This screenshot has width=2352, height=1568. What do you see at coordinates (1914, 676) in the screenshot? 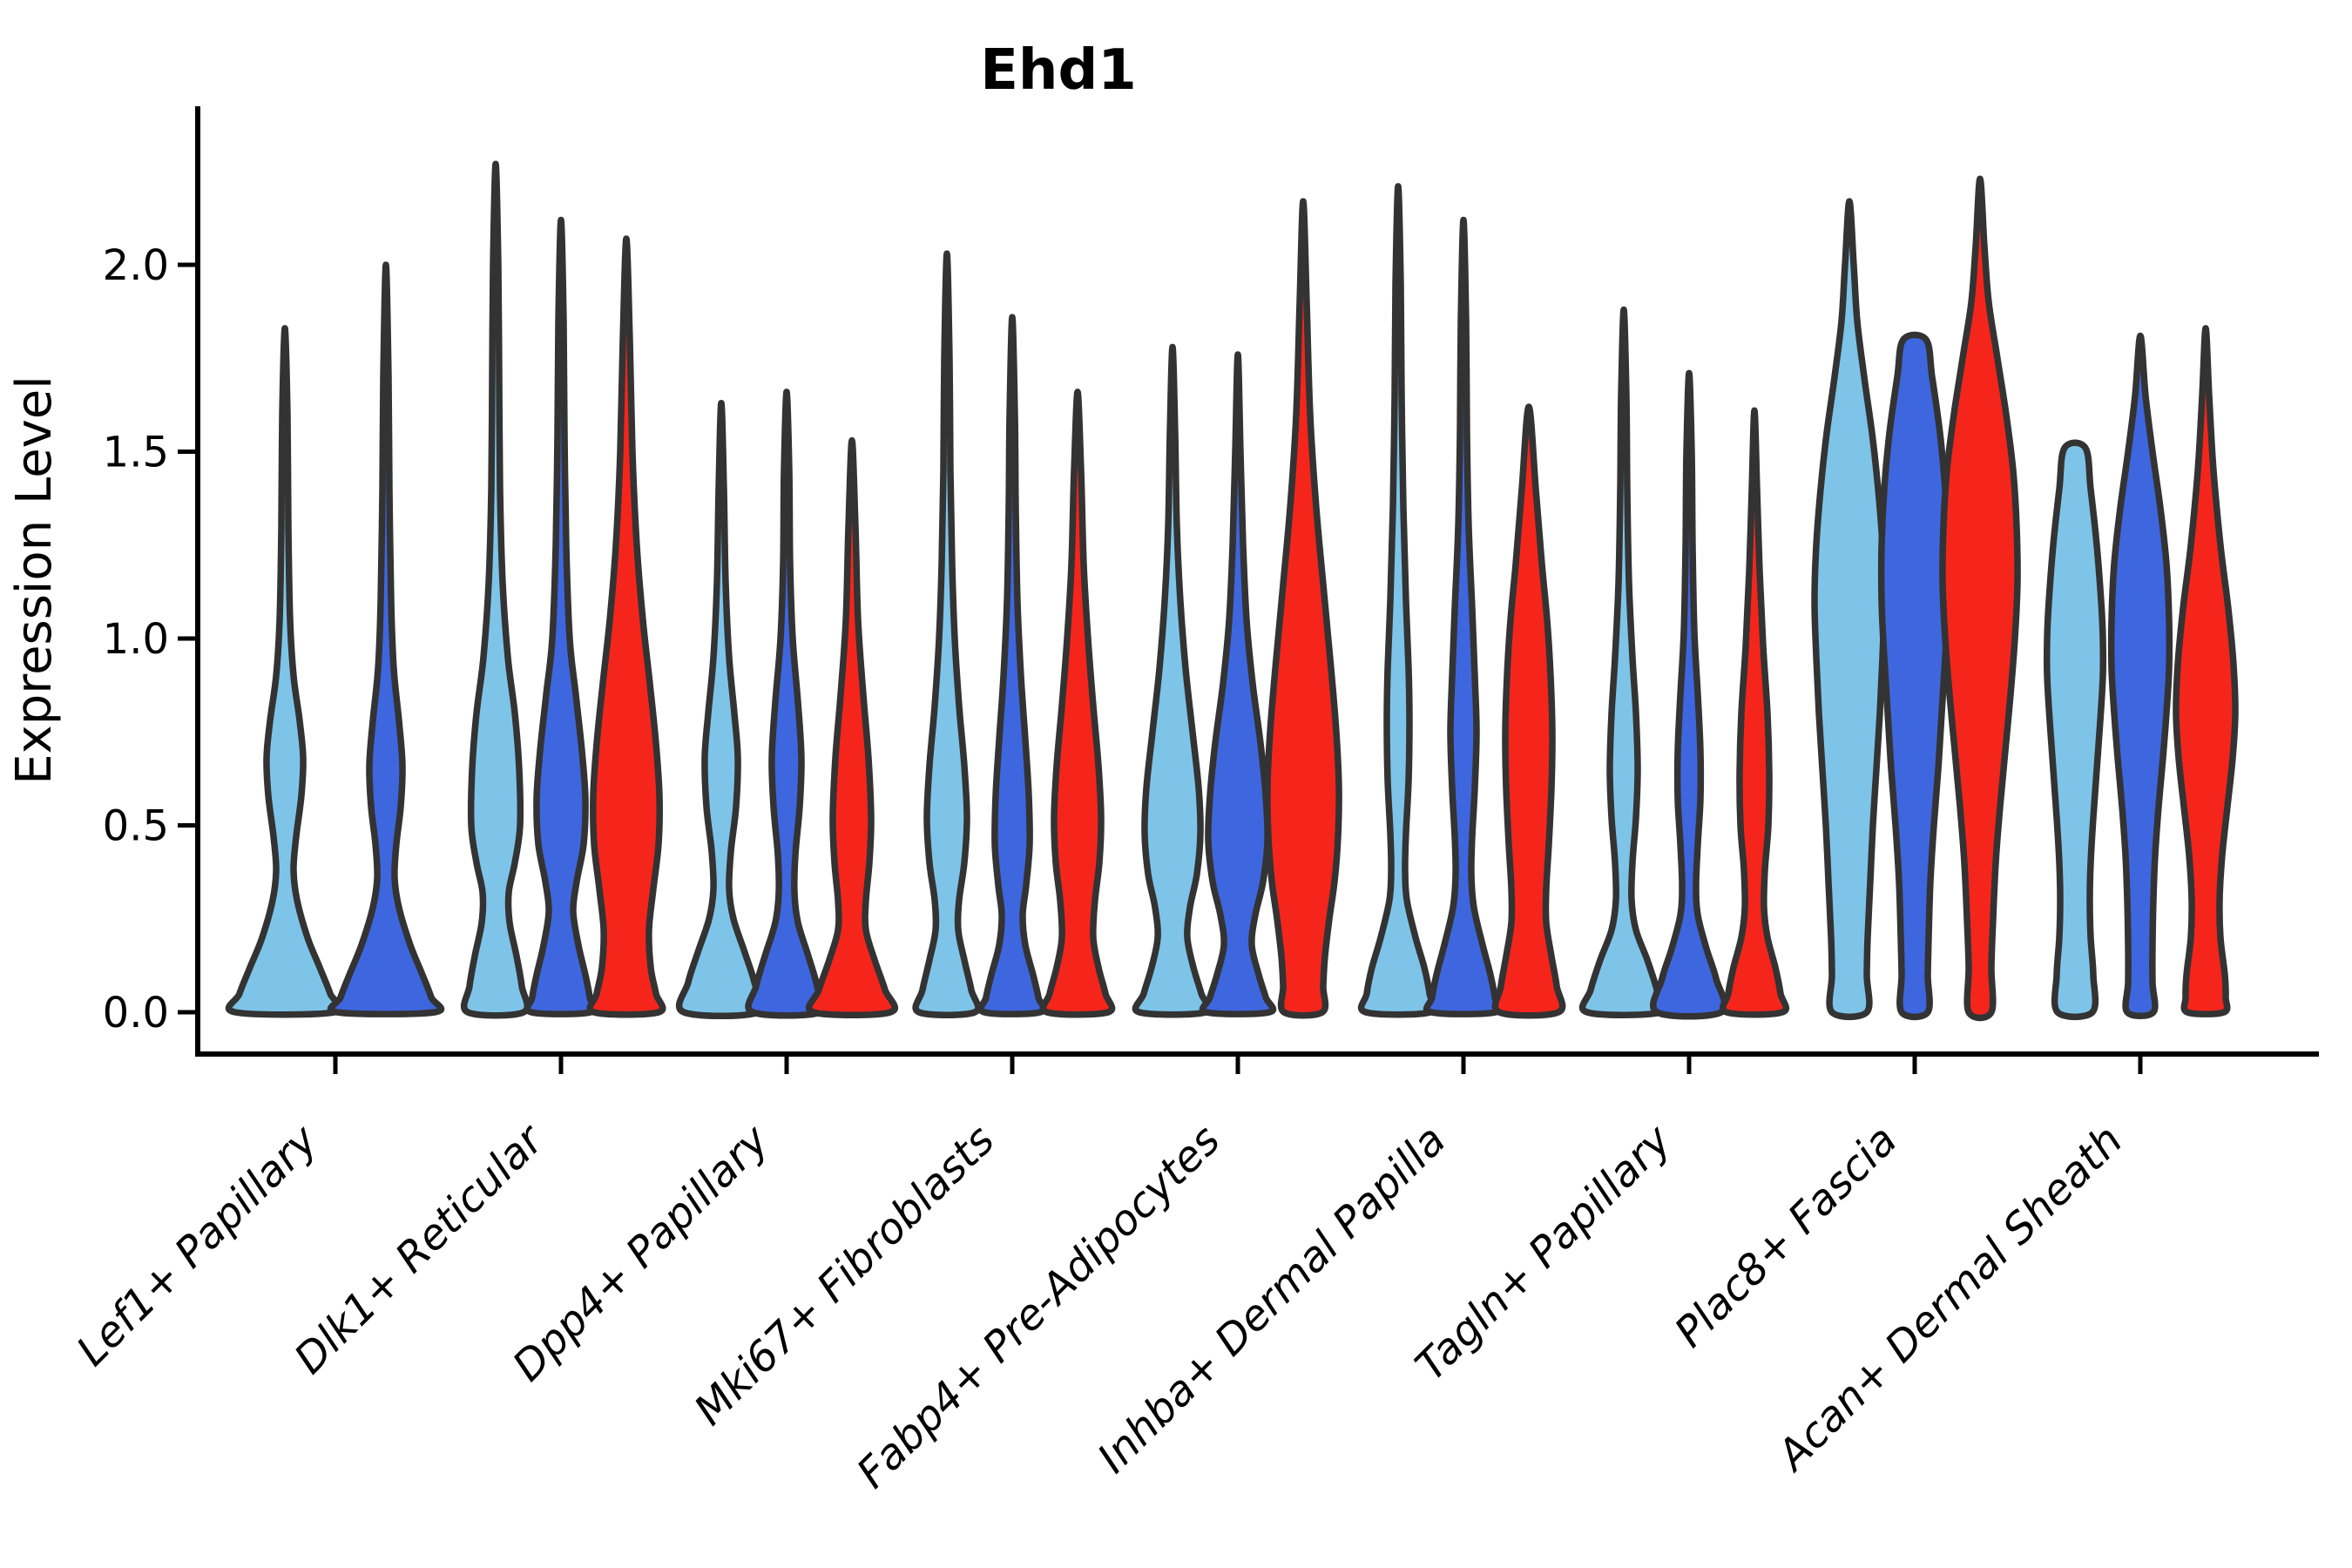
I see `violin-plac8-fascia-royalblue` at bounding box center [1914, 676].